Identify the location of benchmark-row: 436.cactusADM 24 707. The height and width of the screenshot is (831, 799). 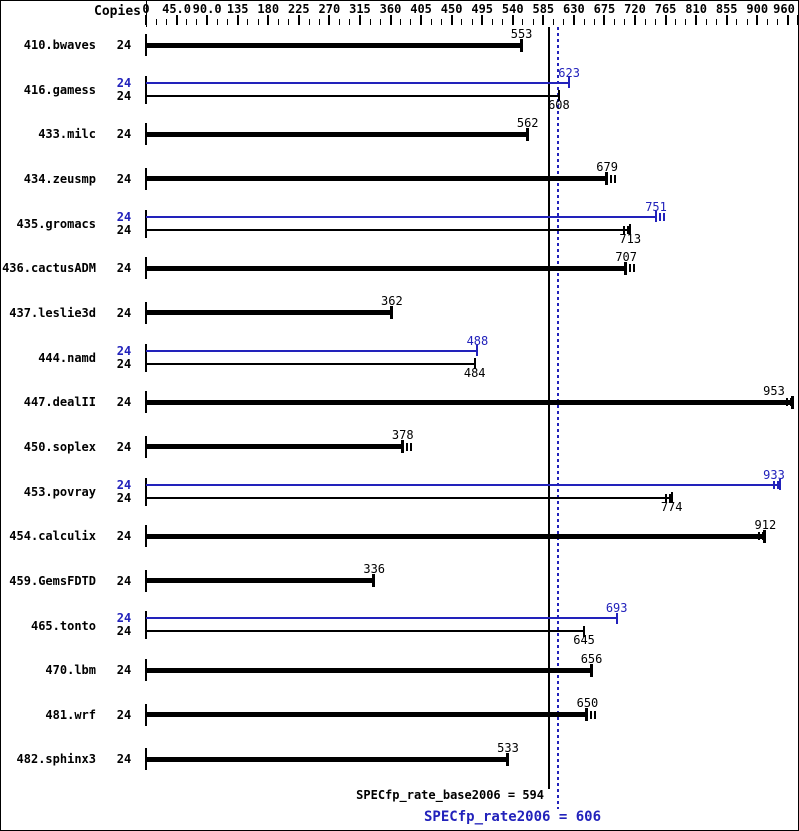
(399, 272).